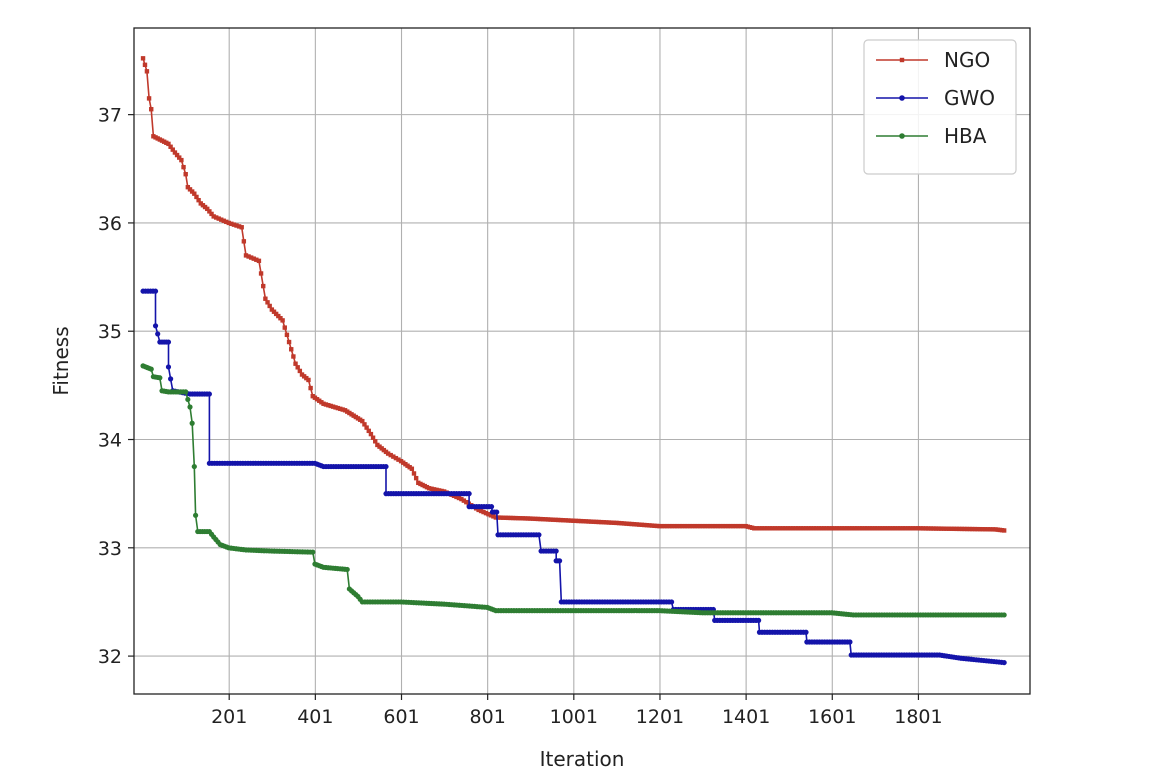 This screenshot has width=1172, height=778. What do you see at coordinates (940, 107) in the screenshot?
I see `legend-box` at bounding box center [940, 107].